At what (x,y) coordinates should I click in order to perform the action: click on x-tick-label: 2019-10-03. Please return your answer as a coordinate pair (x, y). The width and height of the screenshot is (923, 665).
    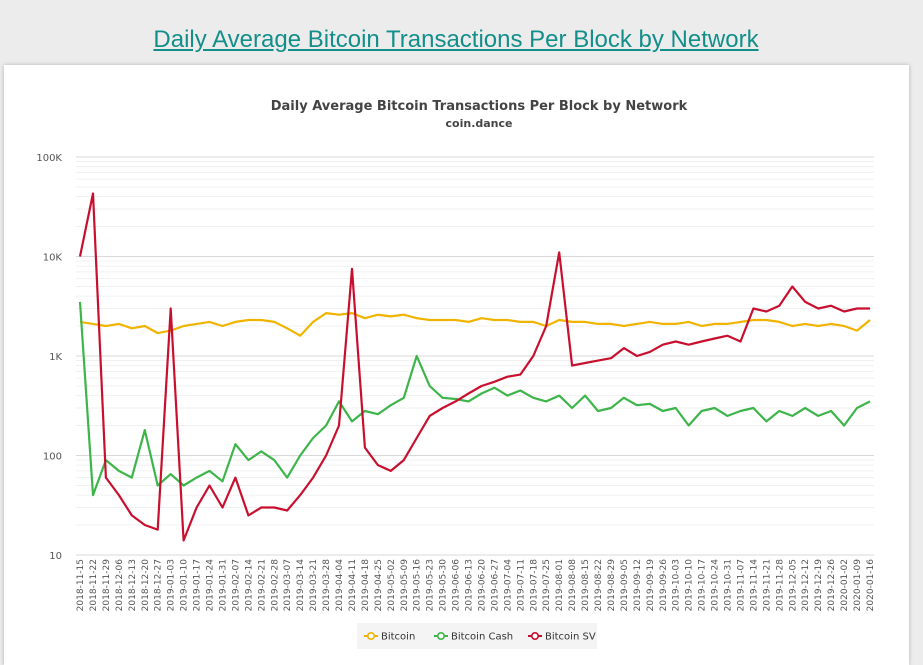
    Looking at the image, I should click on (677, 585).